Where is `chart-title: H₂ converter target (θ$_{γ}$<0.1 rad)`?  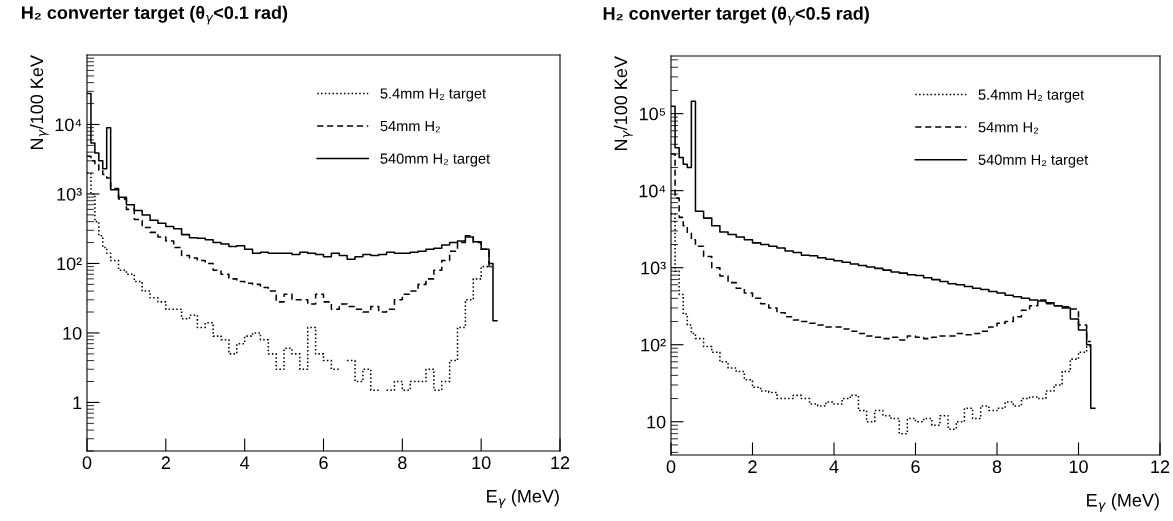 chart-title: H₂ converter target (θ$_{γ}$<0.1 rad) is located at coordinates (154, 15).